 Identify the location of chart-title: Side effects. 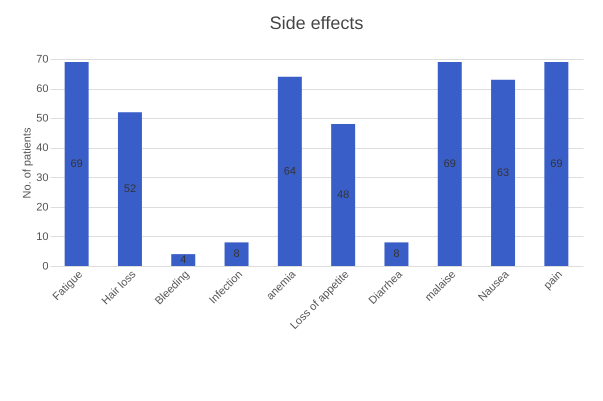
(317, 23).